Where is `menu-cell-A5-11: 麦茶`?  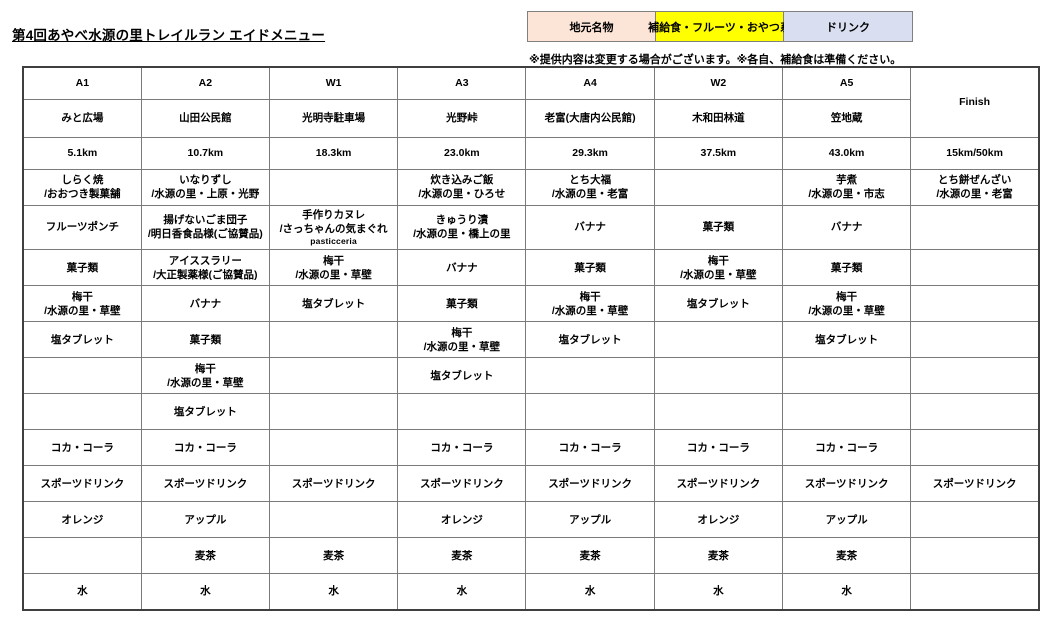 menu-cell-A5-11: 麦茶 is located at coordinates (846, 556).